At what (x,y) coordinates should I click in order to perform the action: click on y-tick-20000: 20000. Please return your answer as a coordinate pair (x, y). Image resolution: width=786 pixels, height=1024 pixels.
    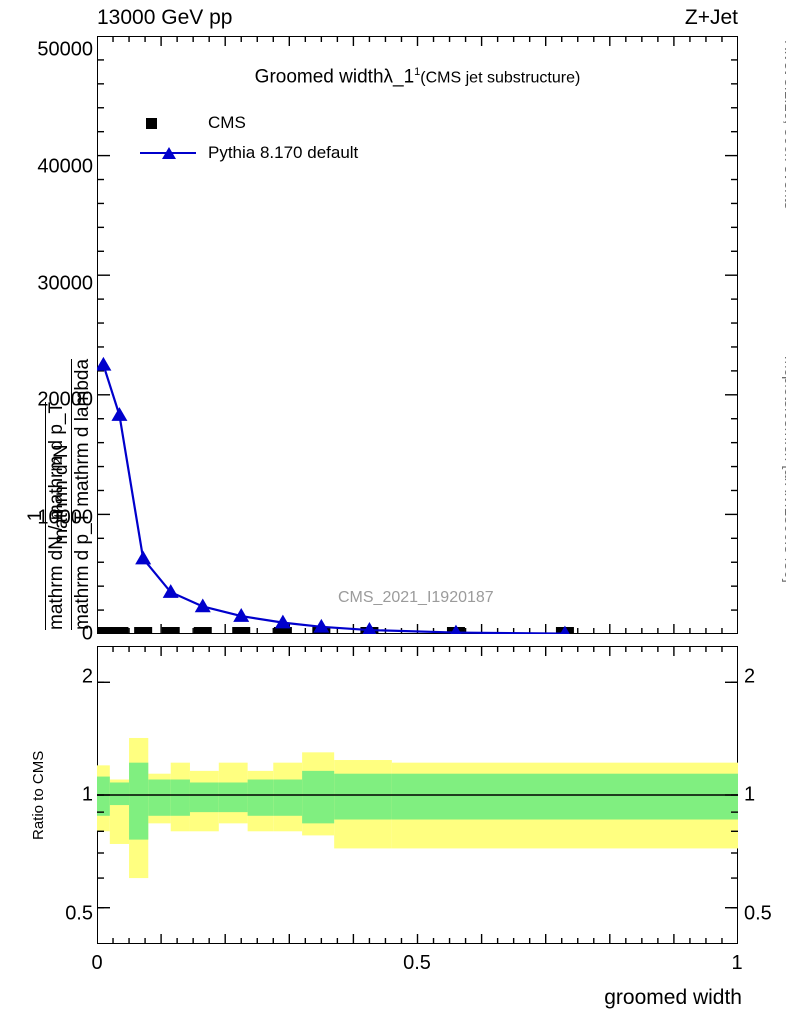
    Looking at the image, I should click on (65, 399).